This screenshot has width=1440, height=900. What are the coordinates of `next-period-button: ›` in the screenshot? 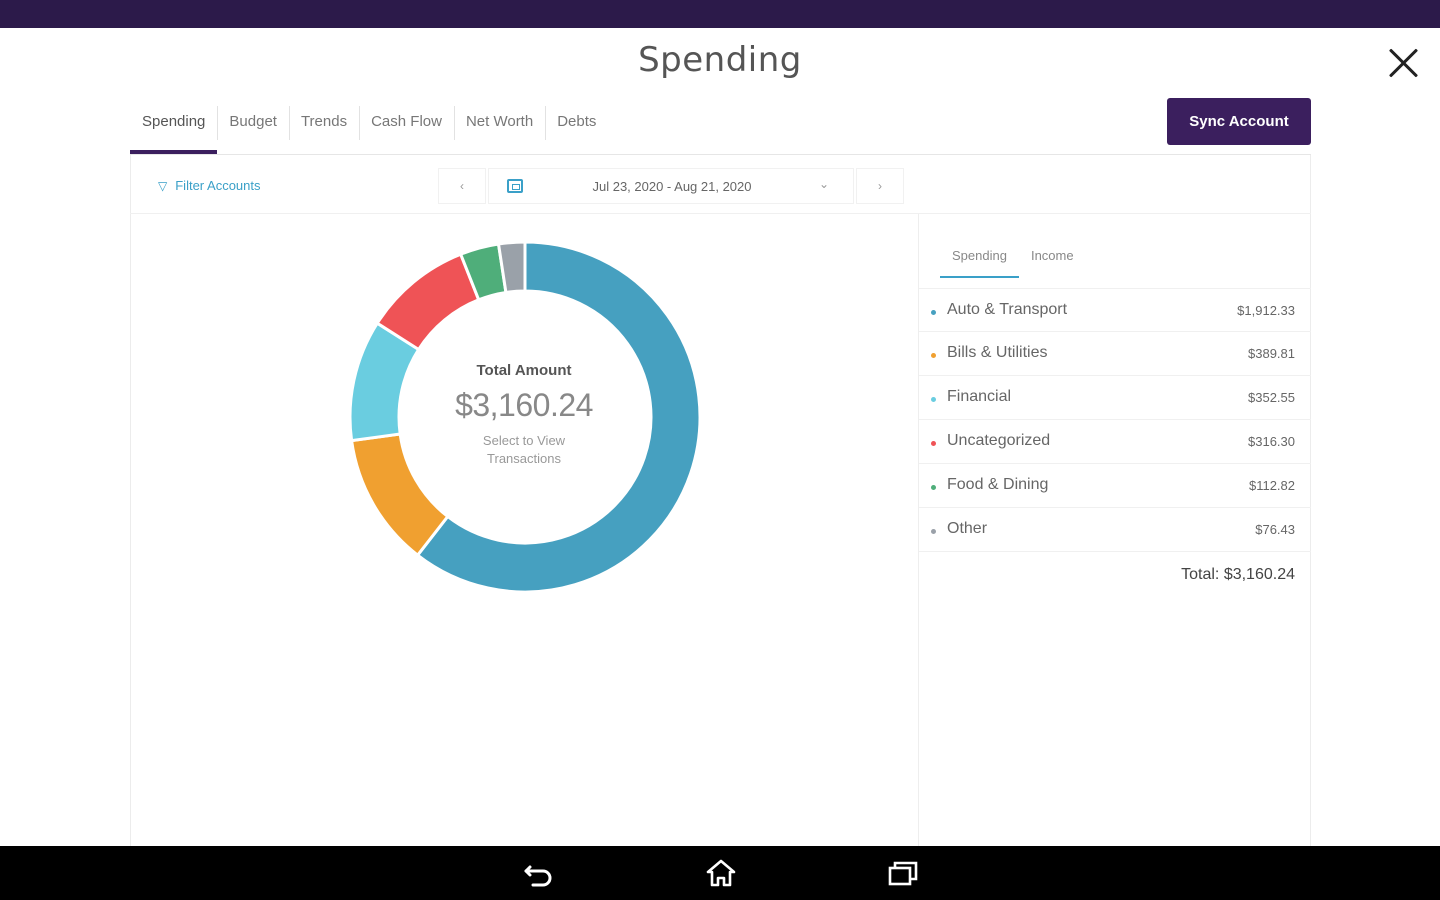 It's located at (880, 186).